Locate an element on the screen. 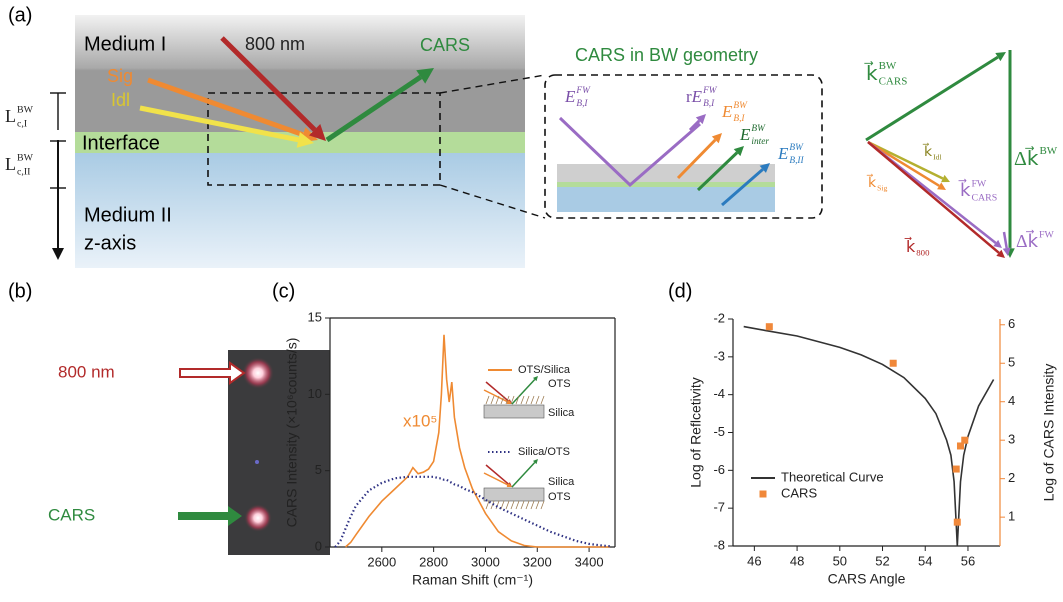 The height and width of the screenshot is (602, 1063). prefix: r is located at coordinates (689, 96).